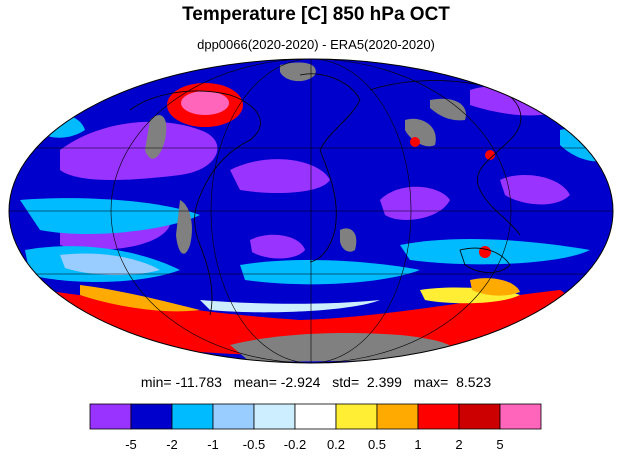 Image resolution: width=632 pixels, height=460 pixels. I want to click on colorbar-tick-label: 1, so click(417, 444).